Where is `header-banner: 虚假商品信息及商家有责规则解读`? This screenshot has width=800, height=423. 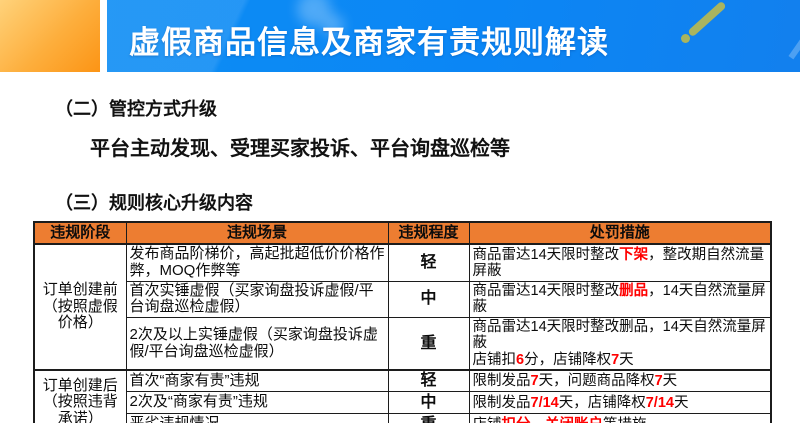 header-banner: 虚假商品信息及商家有责规则解读 is located at coordinates (453, 36).